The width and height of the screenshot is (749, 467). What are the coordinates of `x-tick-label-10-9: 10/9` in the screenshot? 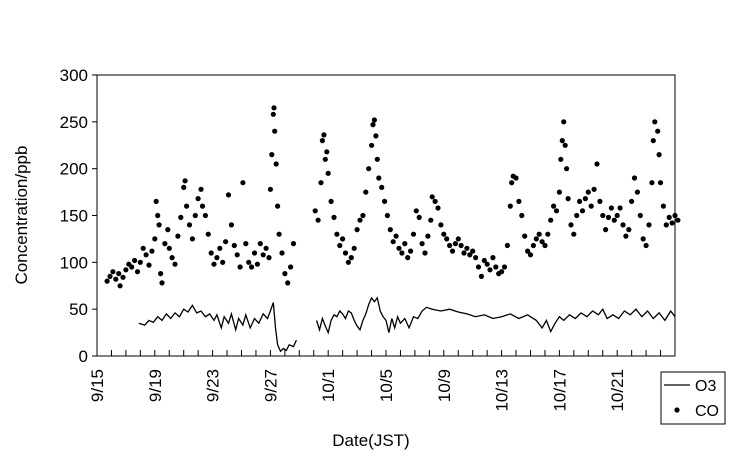 It's located at (444, 385).